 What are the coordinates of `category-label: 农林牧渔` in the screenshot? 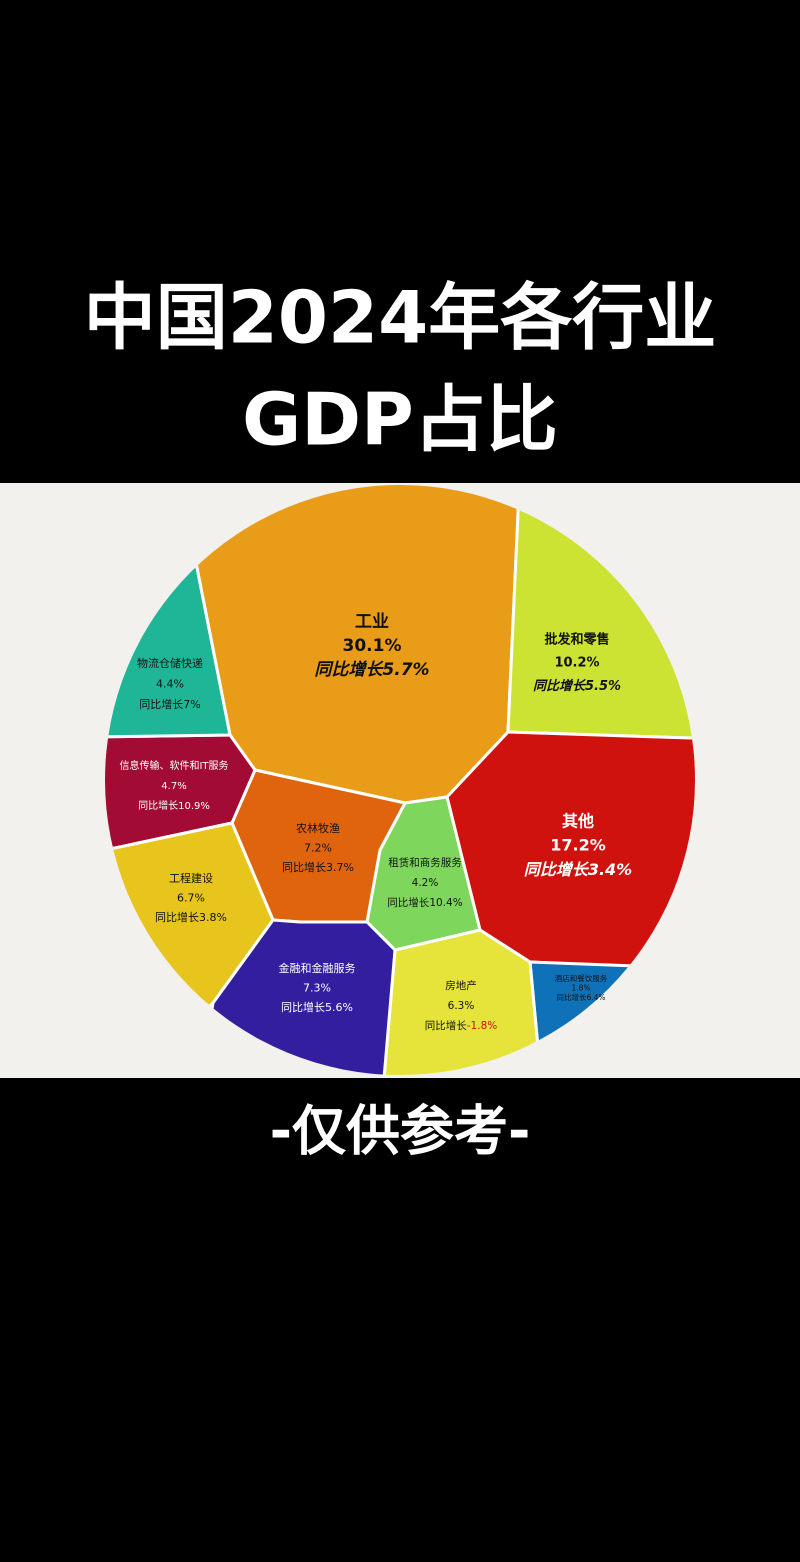 It's located at (318, 828).